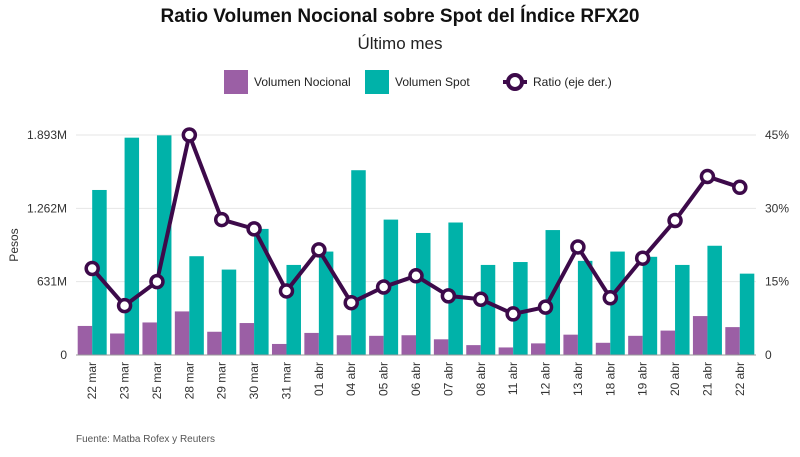 This screenshot has width=800, height=457. What do you see at coordinates (481, 379) in the screenshot?
I see `x-tick-label: 08 abr` at bounding box center [481, 379].